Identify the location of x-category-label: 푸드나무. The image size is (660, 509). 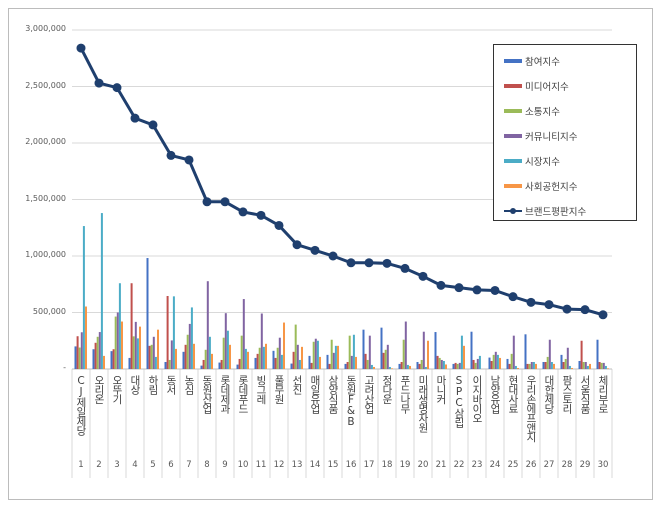
(405, 394).